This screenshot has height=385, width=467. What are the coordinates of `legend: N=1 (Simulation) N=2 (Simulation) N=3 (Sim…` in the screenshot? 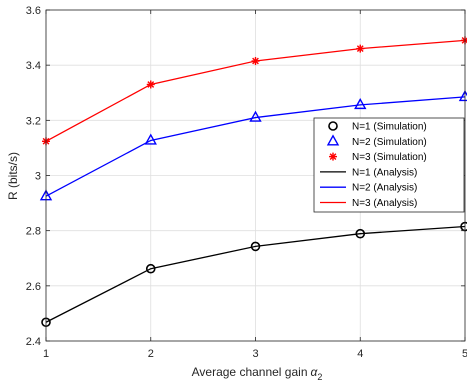 It's located at (389, 165).